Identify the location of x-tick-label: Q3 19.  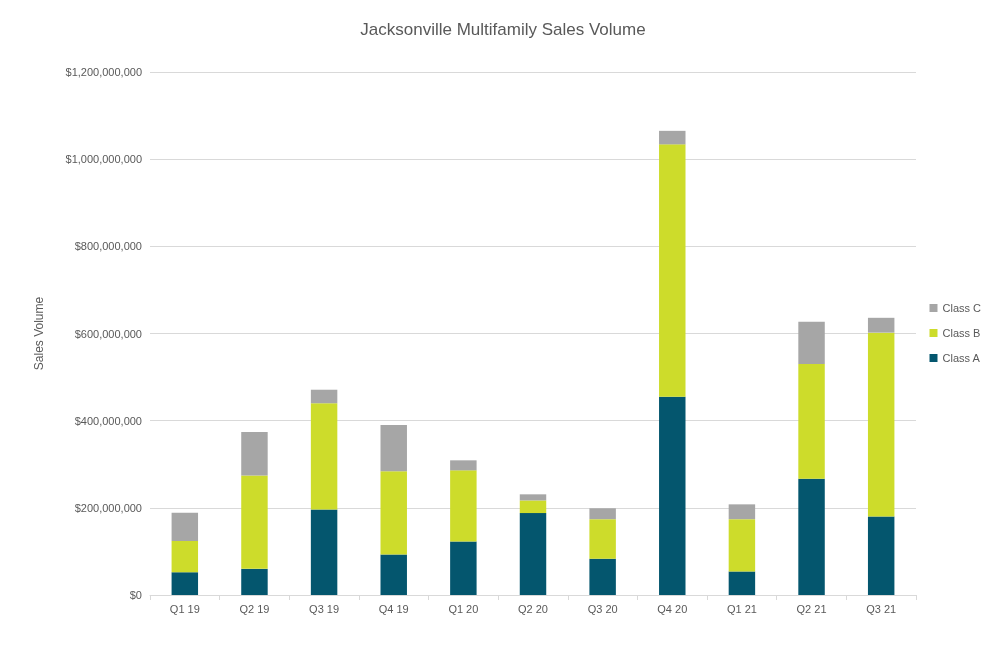
(324, 608).